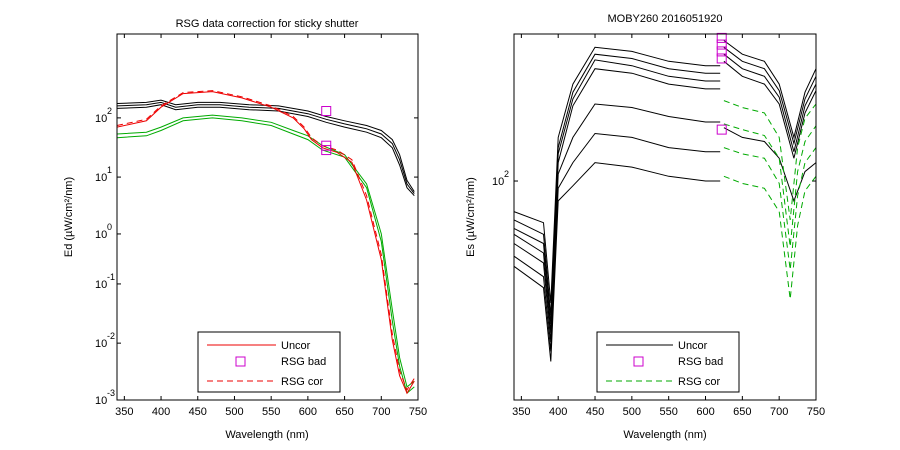  What do you see at coordinates (198, 412) in the screenshot?
I see `left-x-tick-label: 450` at bounding box center [198, 412].